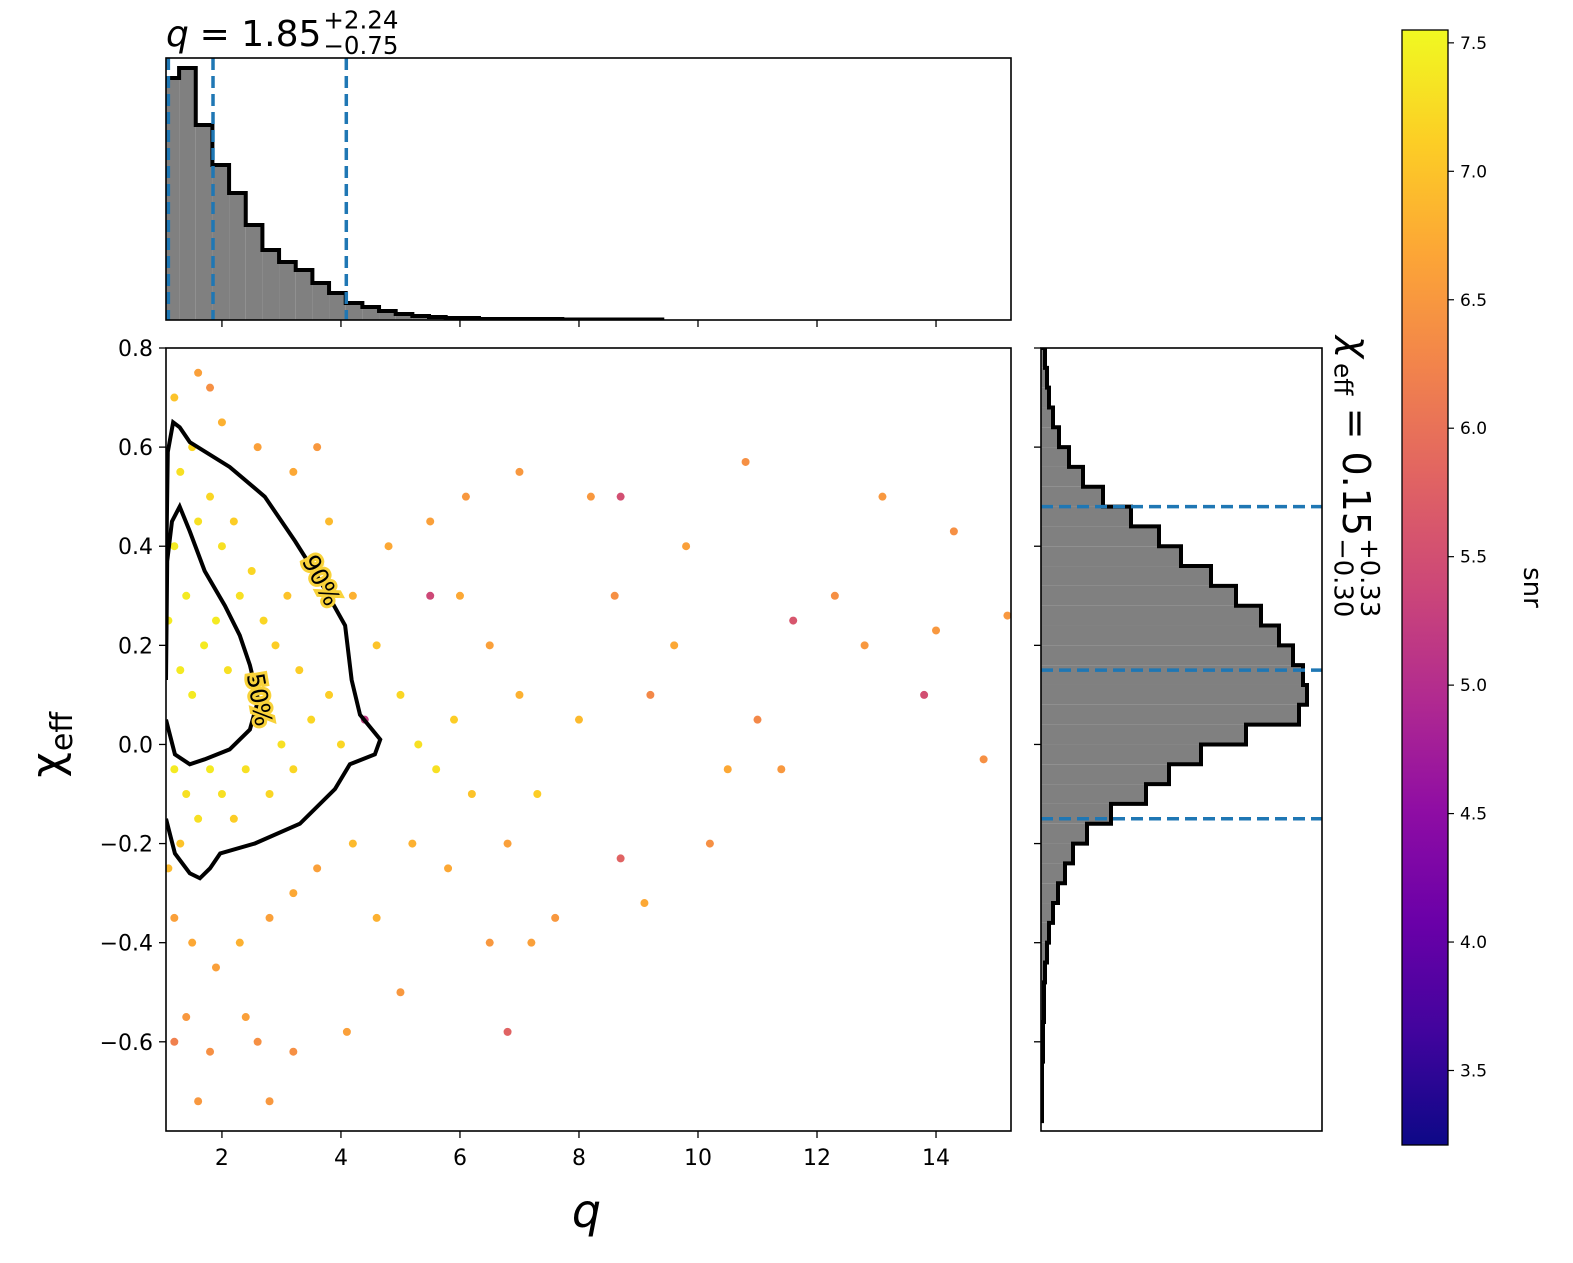  What do you see at coordinates (1343, 379) in the screenshot?
I see `title-symbol-sub: eff` at bounding box center [1343, 379].